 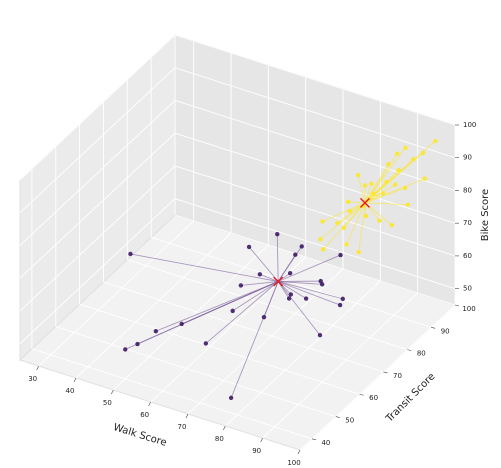 What do you see at coordinates (397, 376) in the screenshot?
I see `y-tick-label: 70` at bounding box center [397, 376].